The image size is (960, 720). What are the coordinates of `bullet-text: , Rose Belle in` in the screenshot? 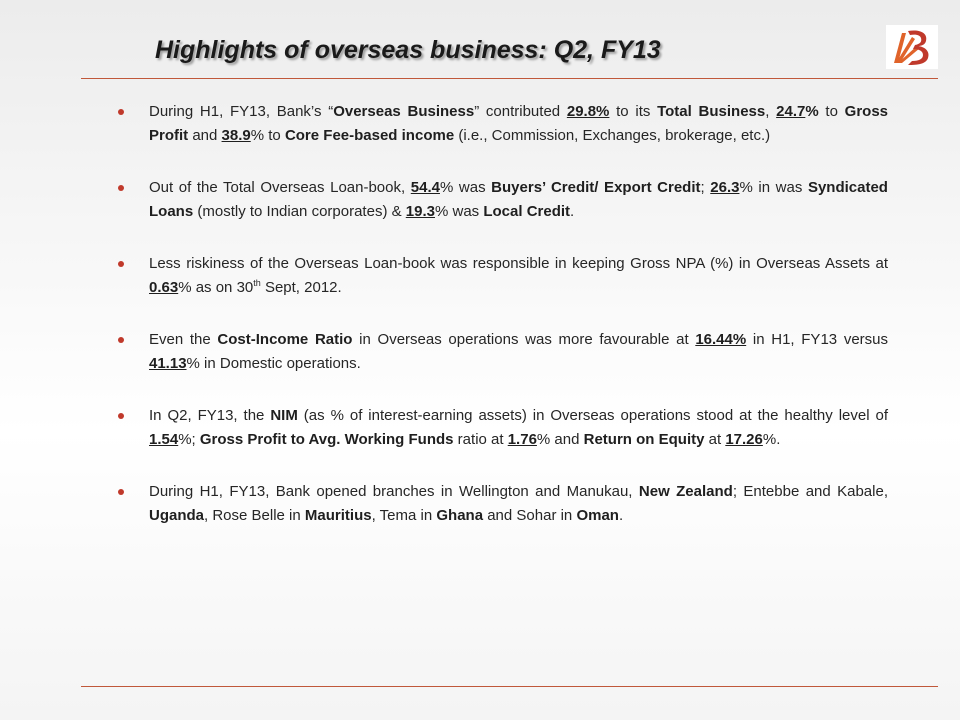 It's located at (254, 515).